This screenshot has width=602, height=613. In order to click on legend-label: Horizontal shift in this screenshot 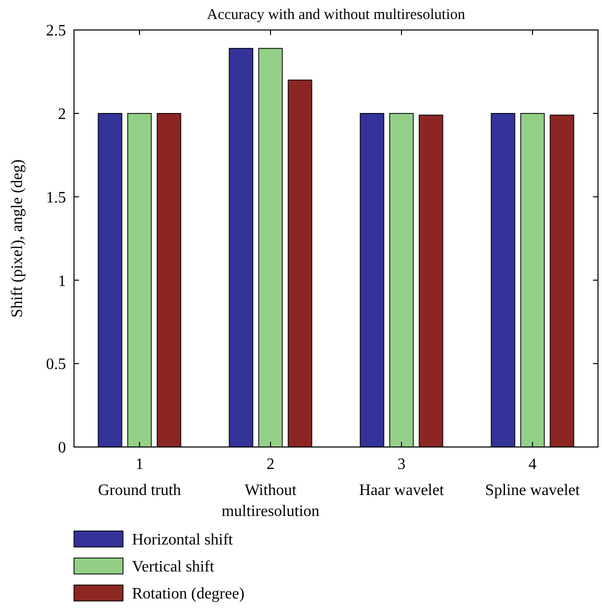, I will do `click(183, 540)`.